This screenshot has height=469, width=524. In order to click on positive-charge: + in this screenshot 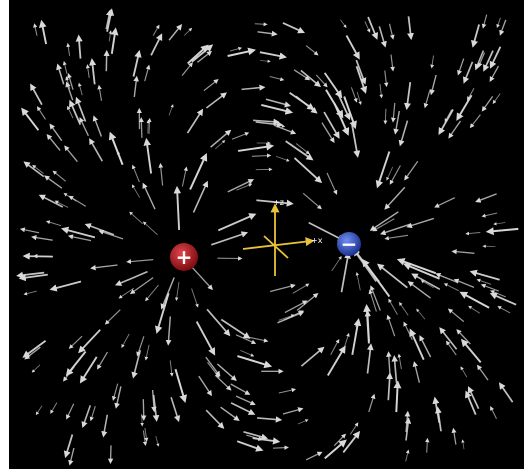, I will do `click(184, 257)`.